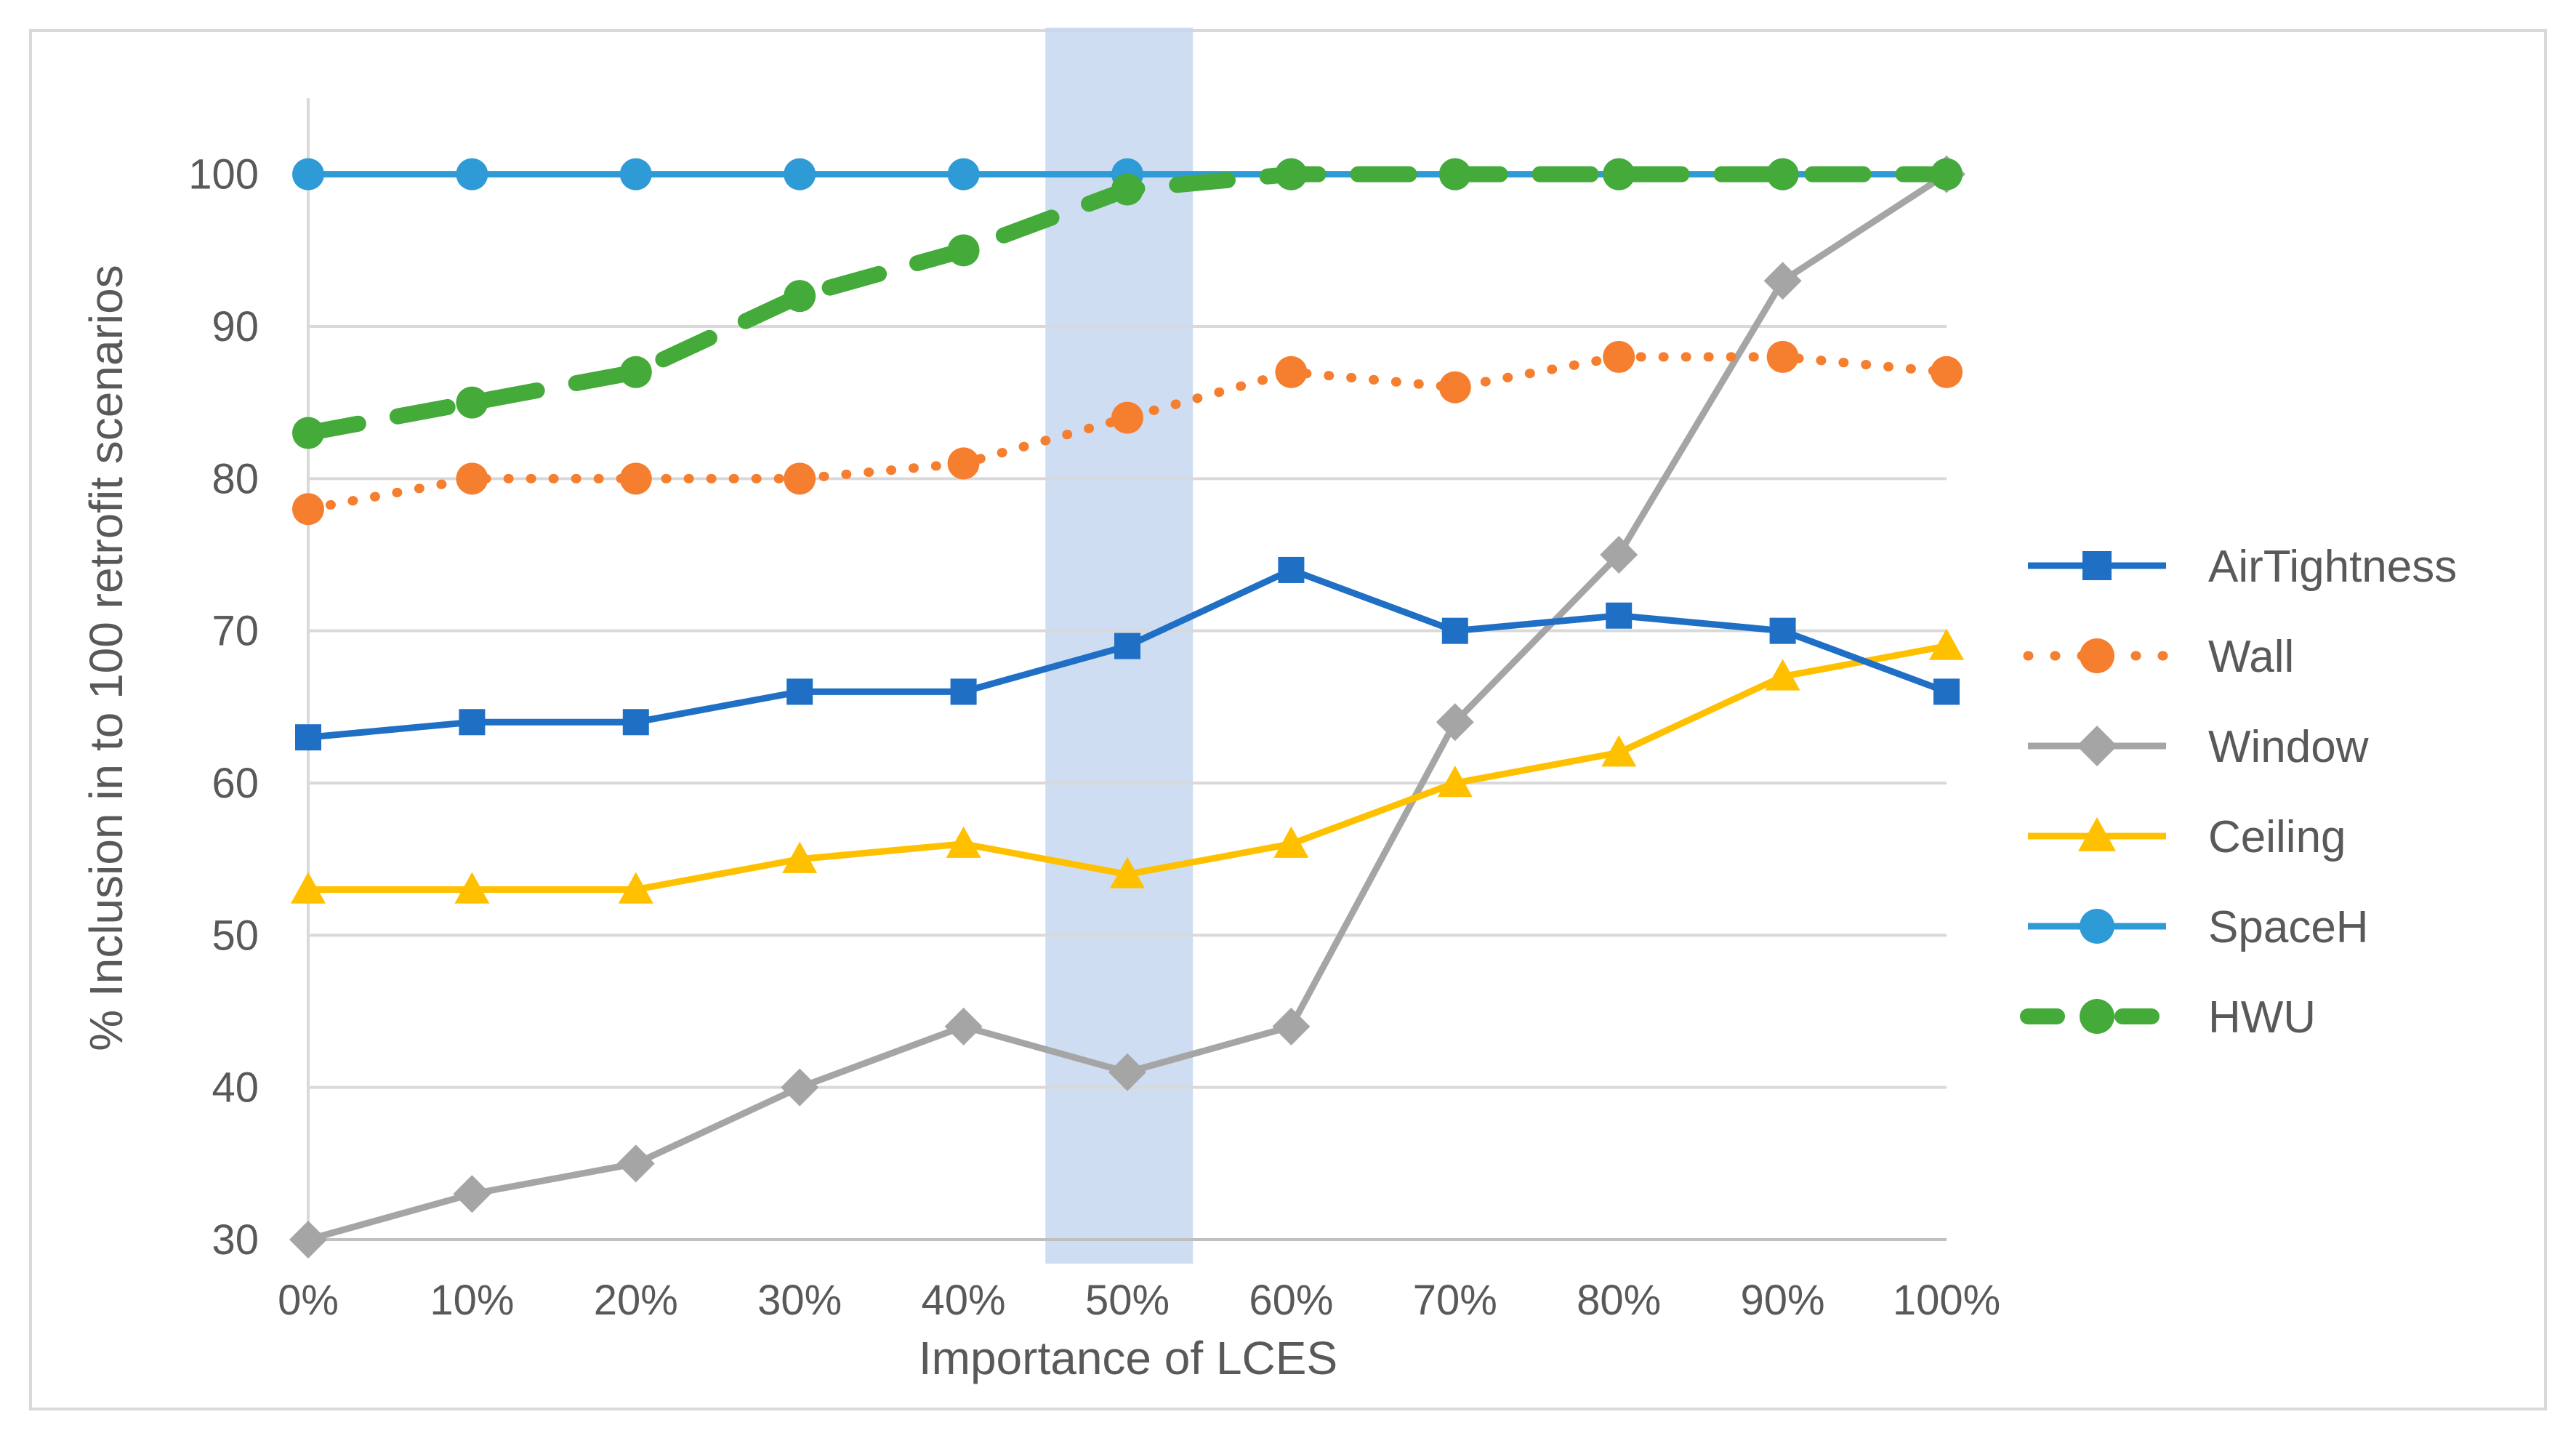 Image resolution: width=2576 pixels, height=1441 pixels. I want to click on x-tick-label: 10%, so click(472, 1301).